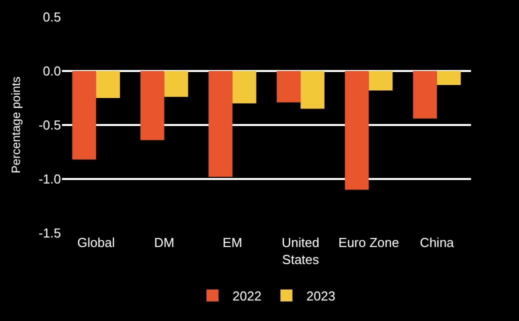 The height and width of the screenshot is (321, 519). What do you see at coordinates (247, 296) in the screenshot?
I see `legend-label: 2022` at bounding box center [247, 296].